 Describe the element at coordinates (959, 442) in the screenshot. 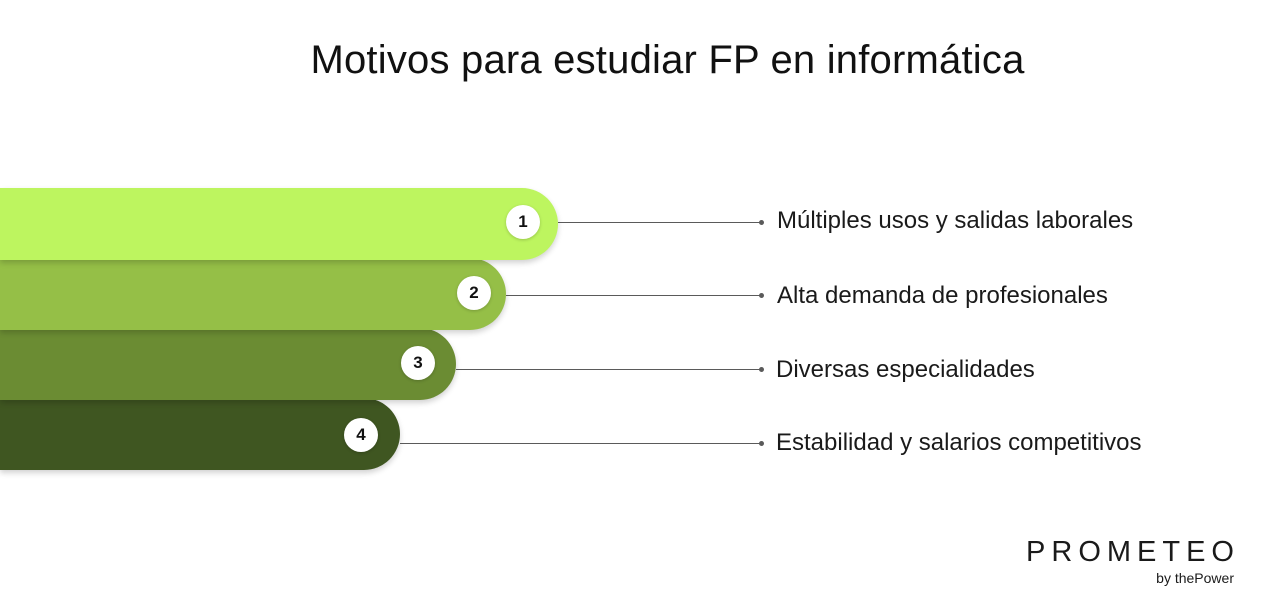

I see `item-label-4: Estabilidad y salarios competitivos` at that location.